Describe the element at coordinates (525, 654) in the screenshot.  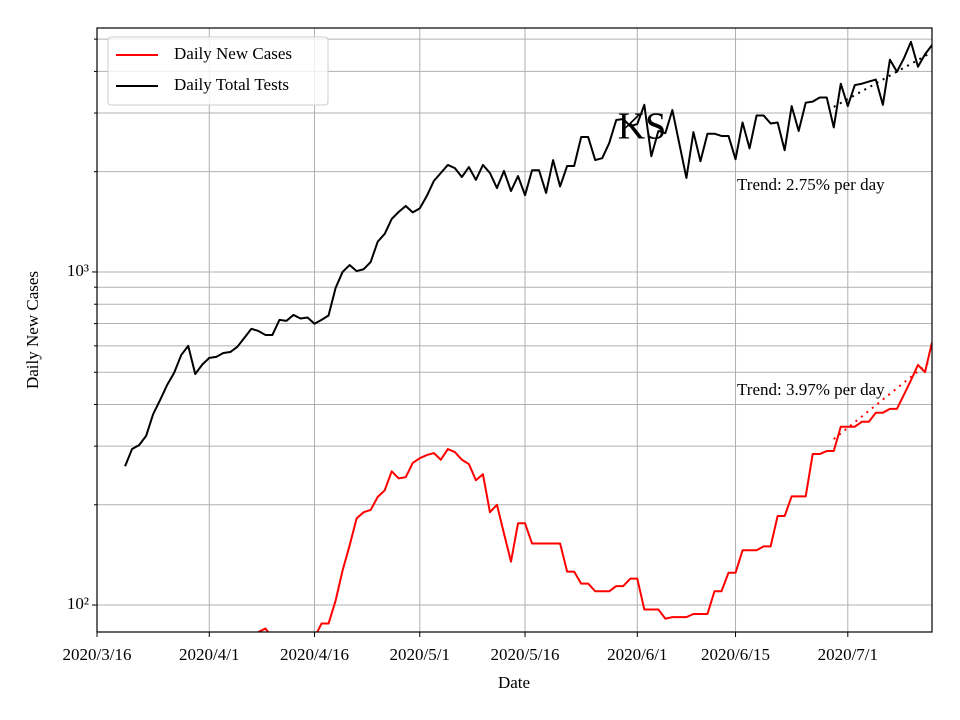
I see `x-tick-label: 2020/5/16` at that location.